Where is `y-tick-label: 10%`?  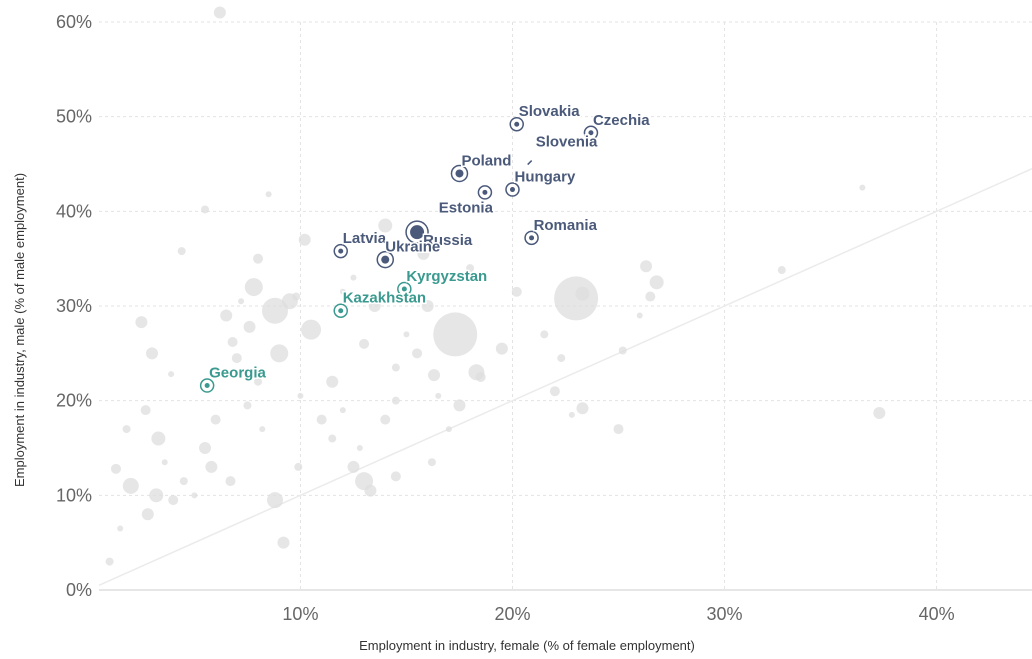 y-tick-label: 10% is located at coordinates (74, 495).